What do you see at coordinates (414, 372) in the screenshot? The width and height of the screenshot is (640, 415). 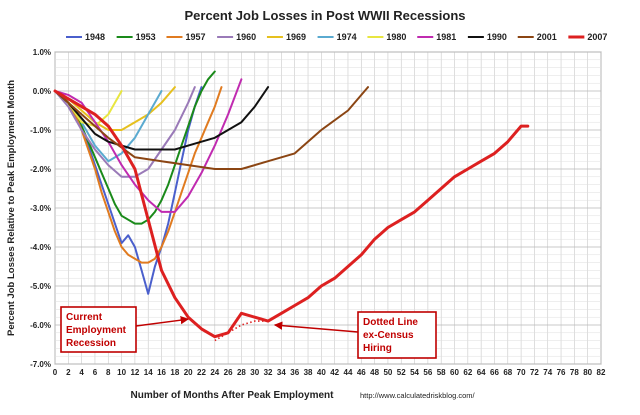 I see `x-tick-label: 54` at bounding box center [414, 372].